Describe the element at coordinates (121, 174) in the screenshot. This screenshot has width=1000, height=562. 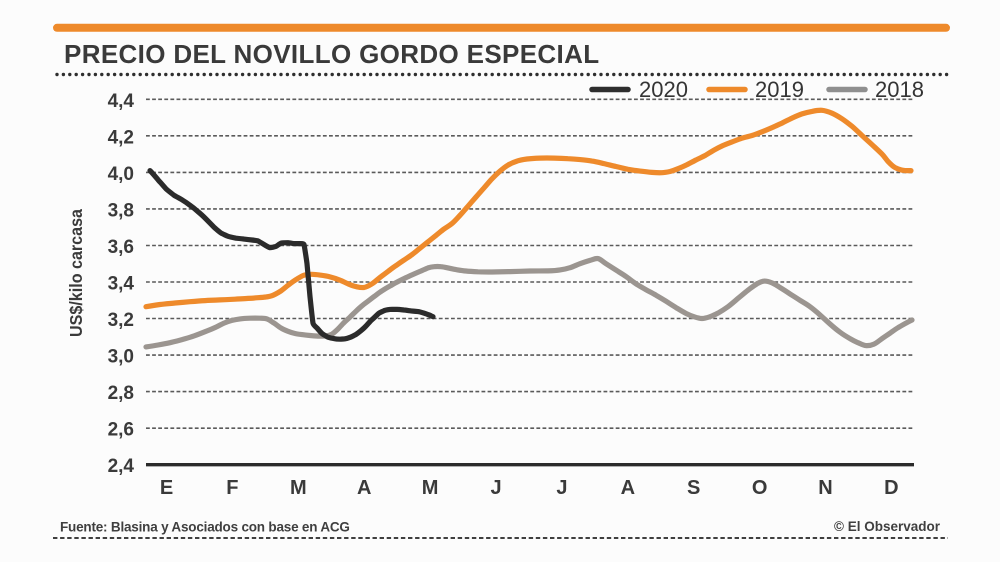
I see `svg-text: 4,0` at that location.